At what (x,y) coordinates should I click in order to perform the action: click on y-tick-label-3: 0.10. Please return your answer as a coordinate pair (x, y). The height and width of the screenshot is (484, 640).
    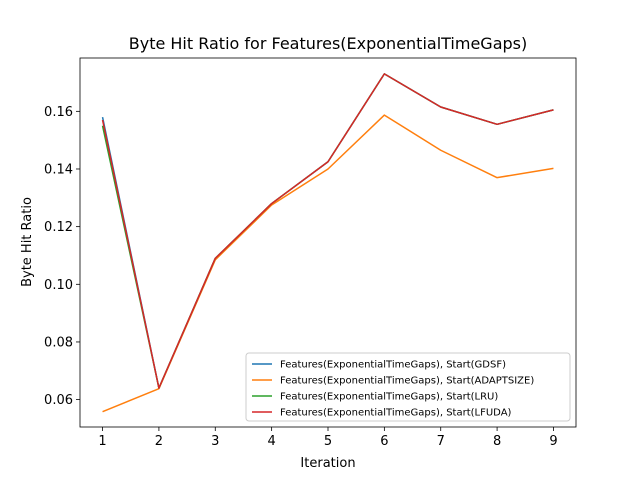
    Looking at the image, I should click on (58, 285).